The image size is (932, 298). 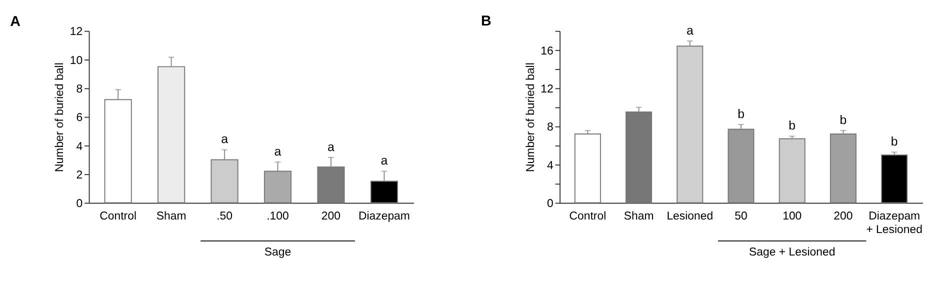 I want to click on x-tick-label: .100, so click(x=277, y=216).